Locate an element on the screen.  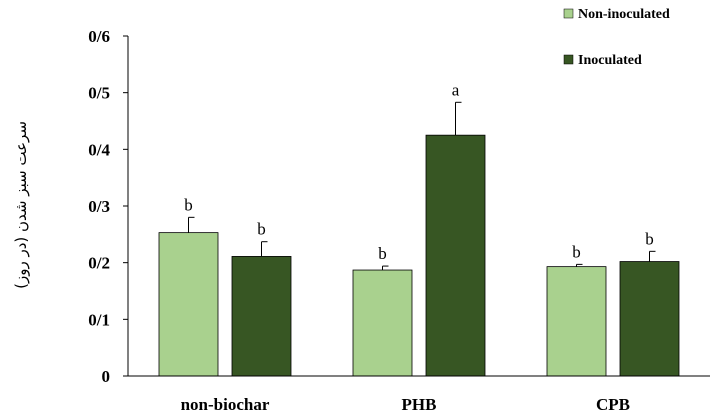
legend-label: Inoculated is located at coordinates (610, 60).